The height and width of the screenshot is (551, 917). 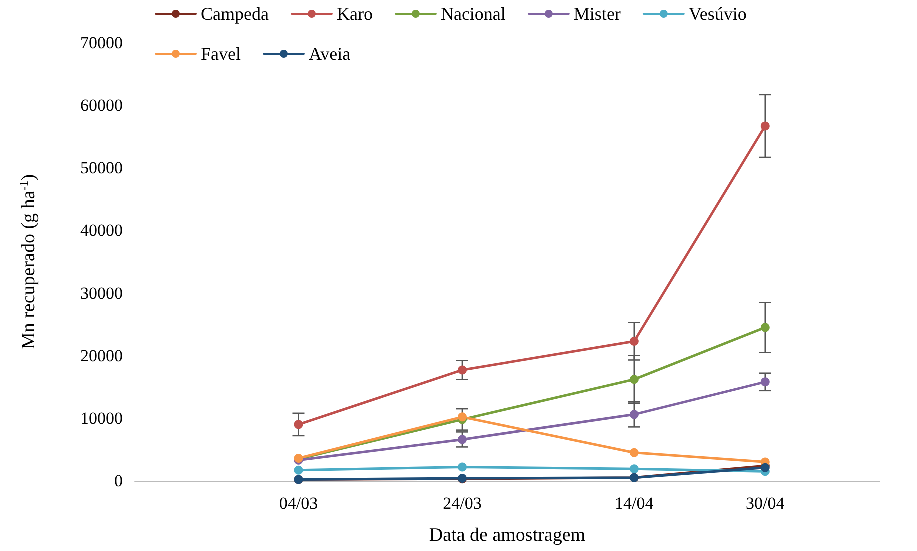 What do you see at coordinates (717, 14) in the screenshot?
I see `legend-label: Vesúvio` at bounding box center [717, 14].